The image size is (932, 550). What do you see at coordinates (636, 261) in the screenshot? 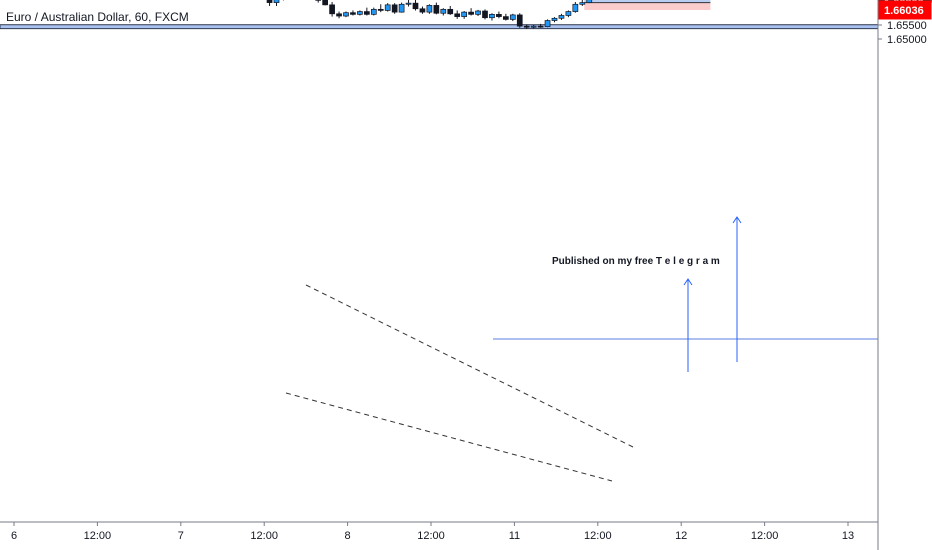
I see `telegram-annotation: Published on my free T e l e g r a m` at bounding box center [636, 261].